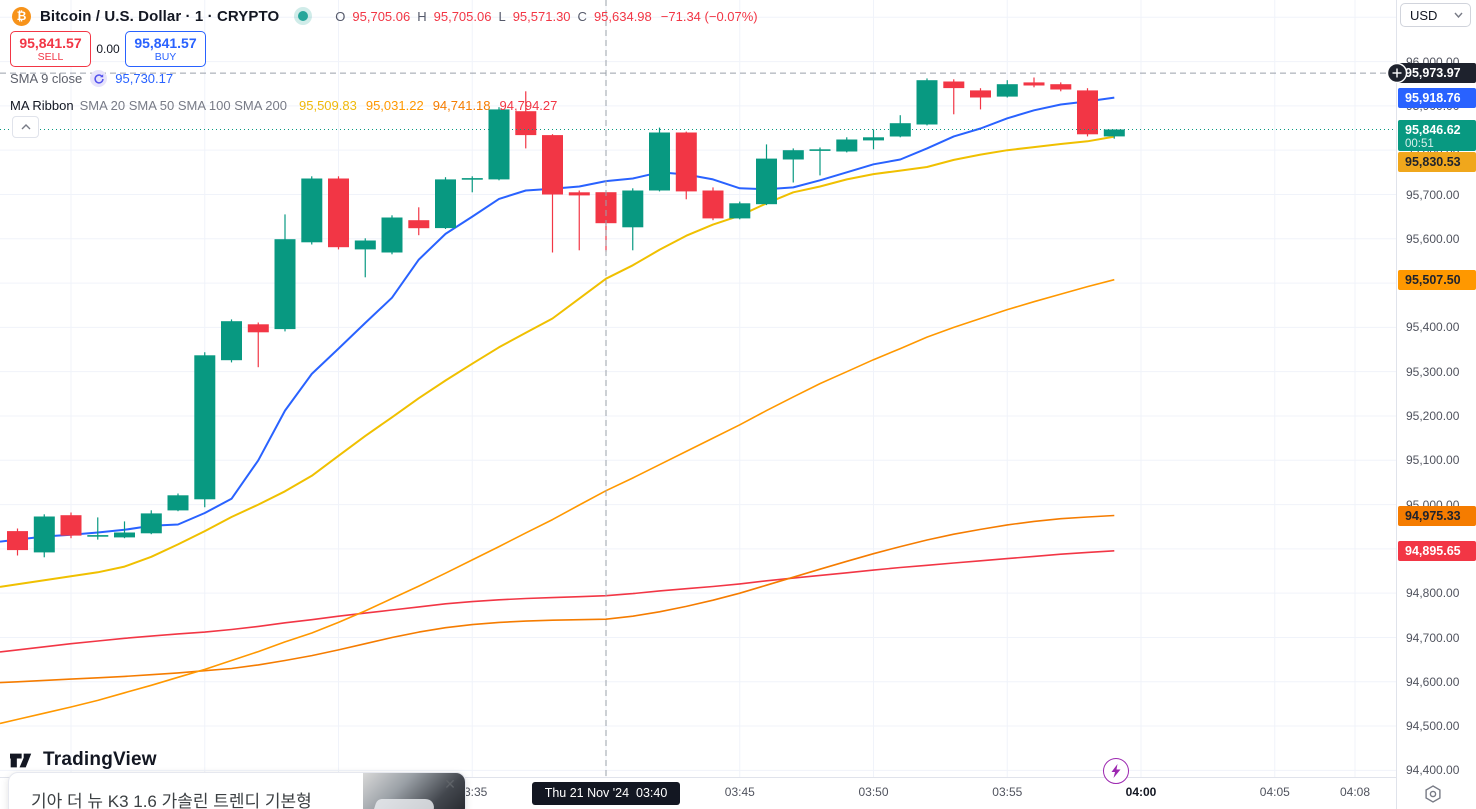 This screenshot has width=1476, height=809. I want to click on trade-widget: 95,841.57 SELL 0.00 95,841.57 BUY, so click(108, 49).